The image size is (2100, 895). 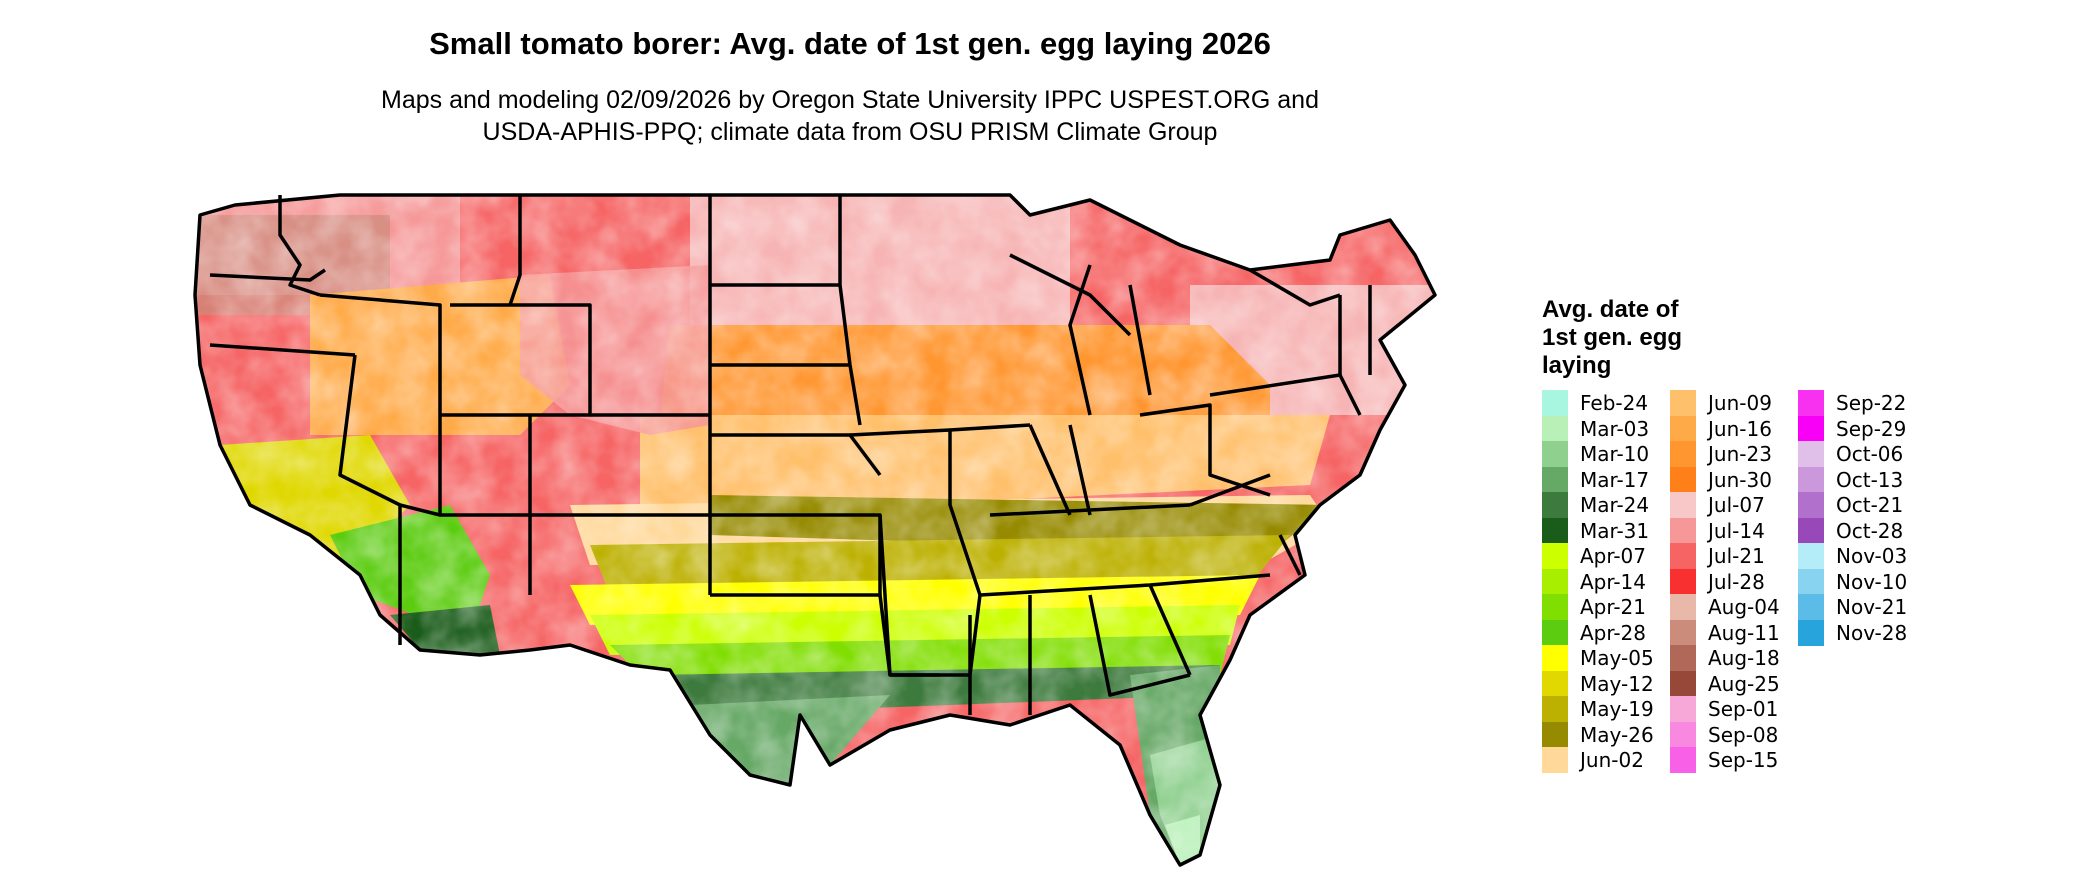 What do you see at coordinates (1614, 403) in the screenshot?
I see `legend-label: Feb-24` at bounding box center [1614, 403].